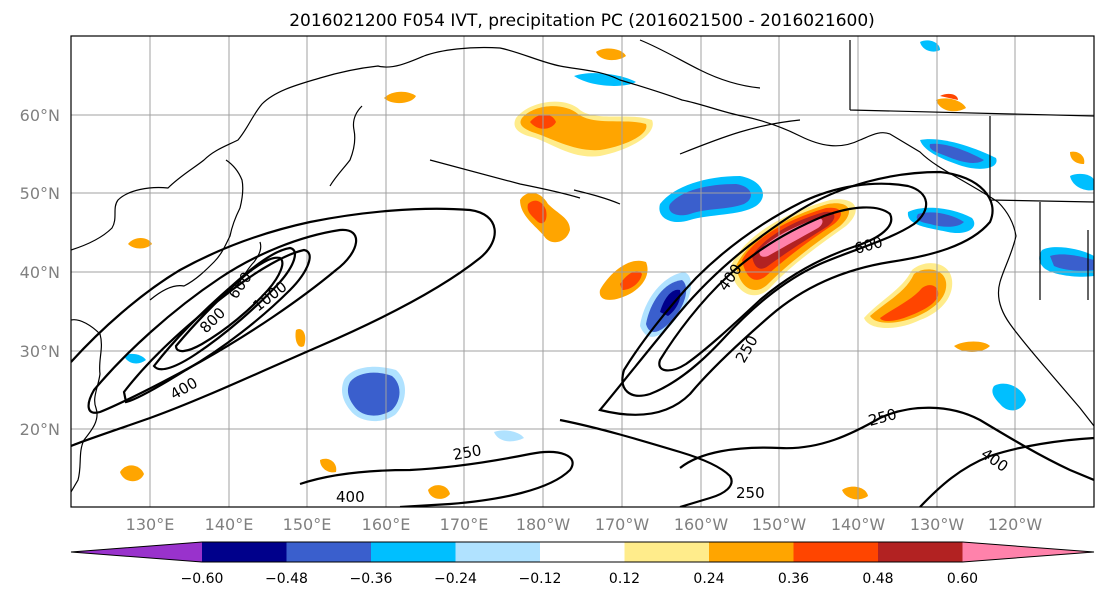 The image size is (1105, 601). I want to click on lon-label: 180°W, so click(543, 524).